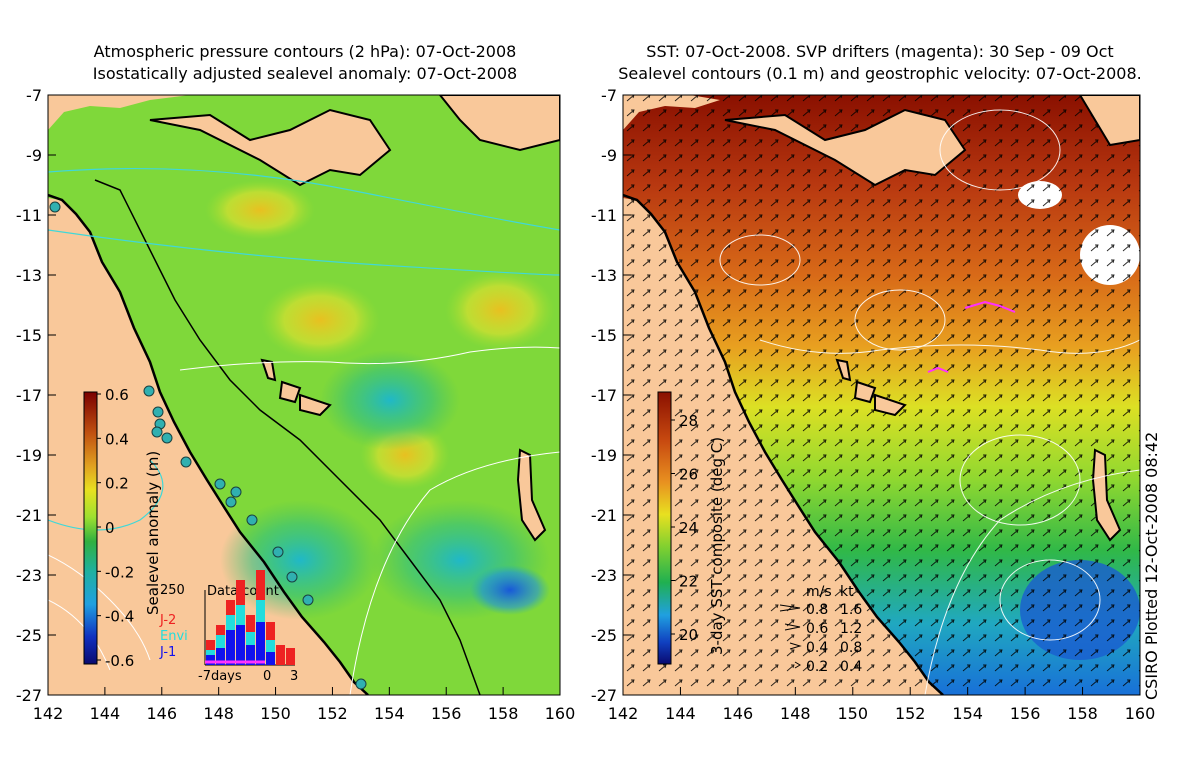 Image resolution: width=1200 pixels, height=780 pixels. I want to click on sealevel-colorbar-tick: 0.2, so click(117, 484).